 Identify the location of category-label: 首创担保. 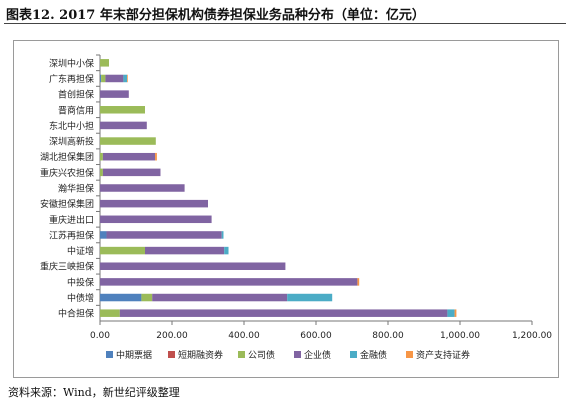
(76, 95).